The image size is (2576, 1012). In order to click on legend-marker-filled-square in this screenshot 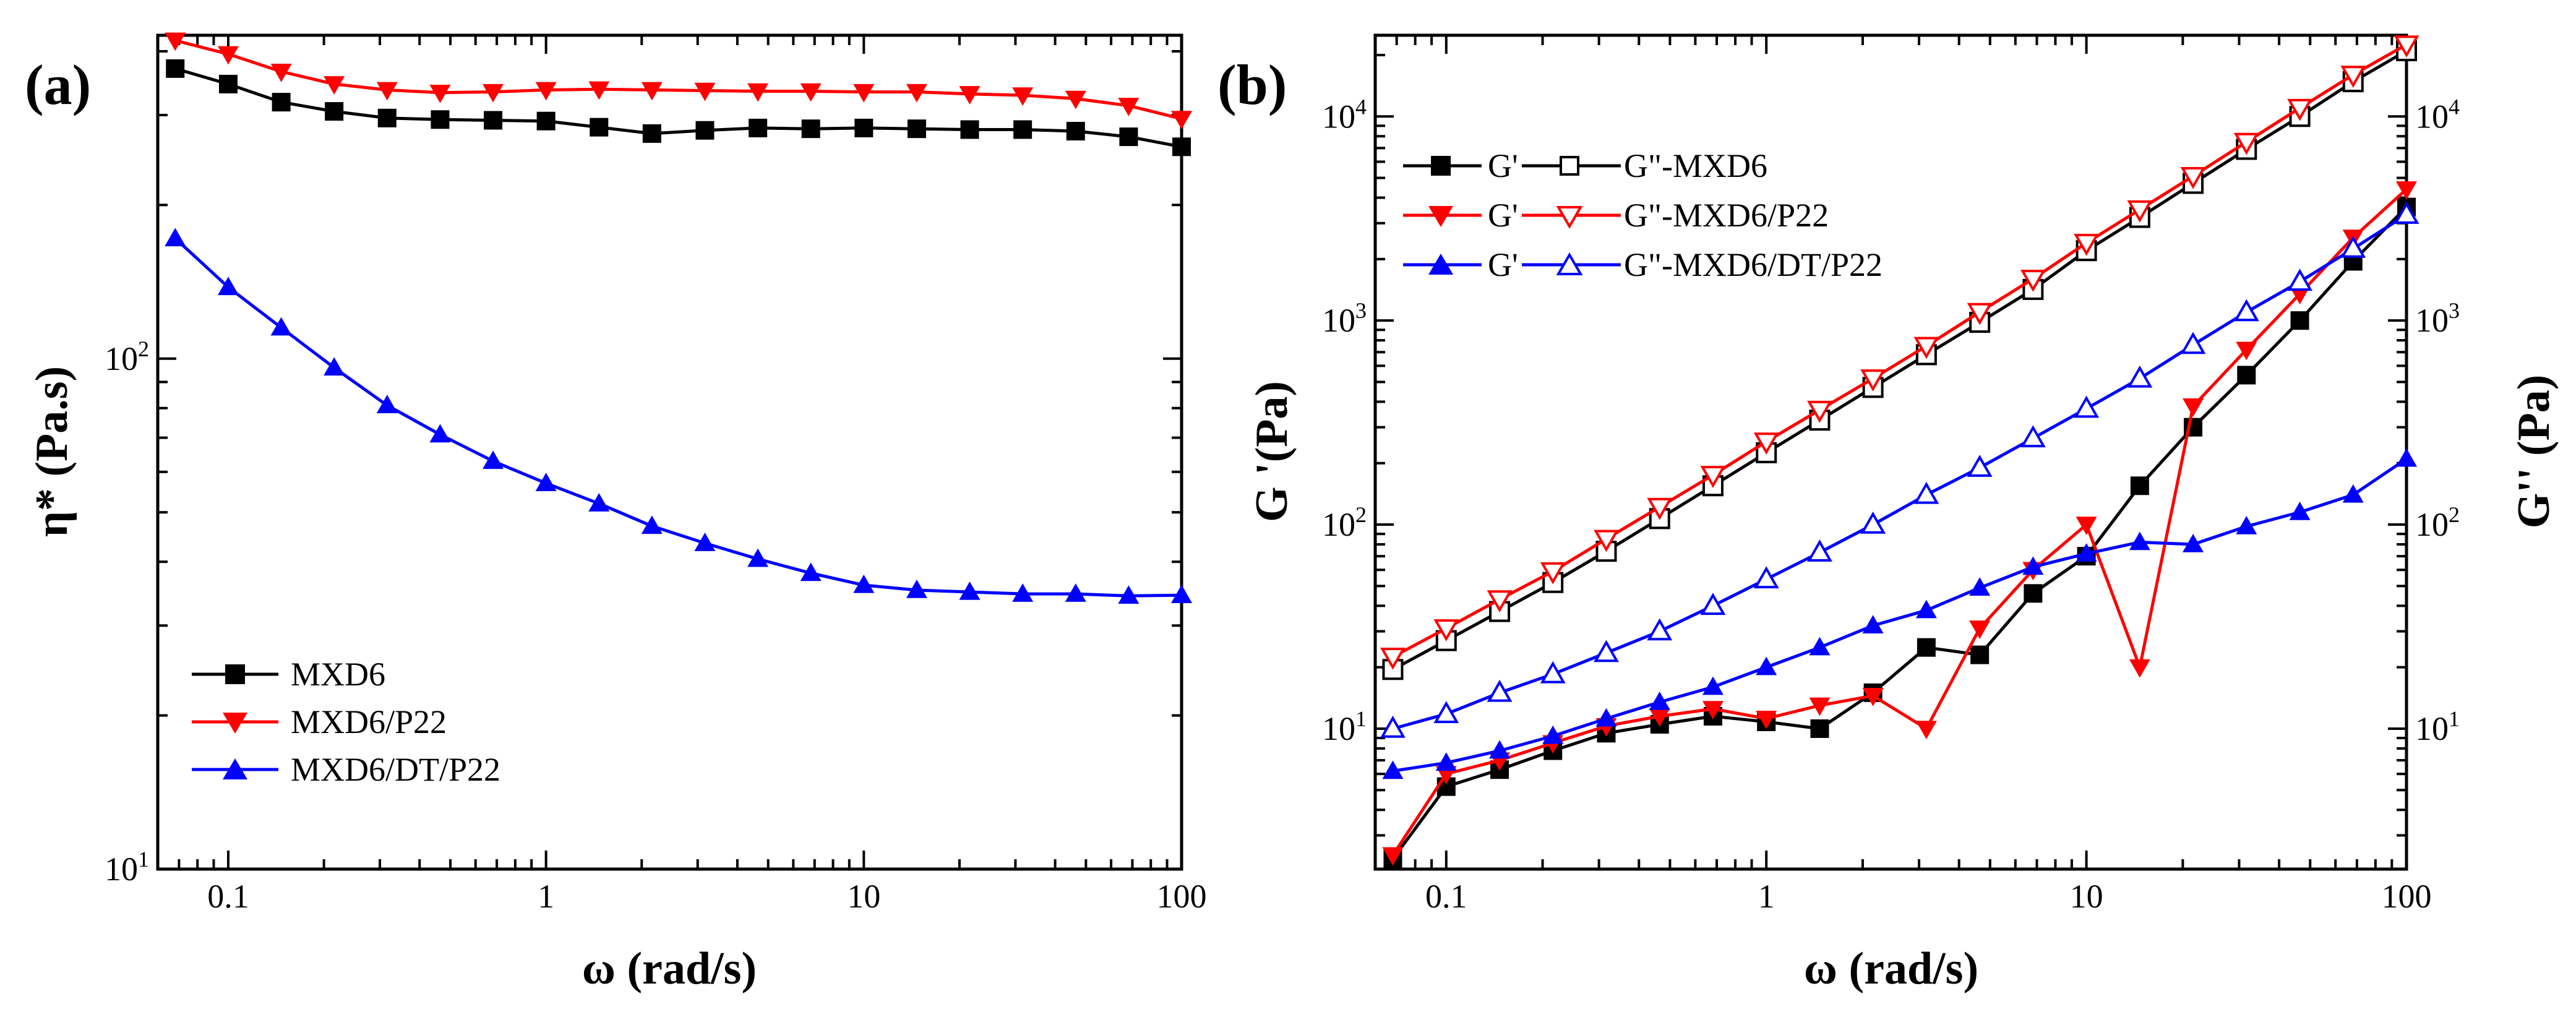, I will do `click(1441, 166)`.